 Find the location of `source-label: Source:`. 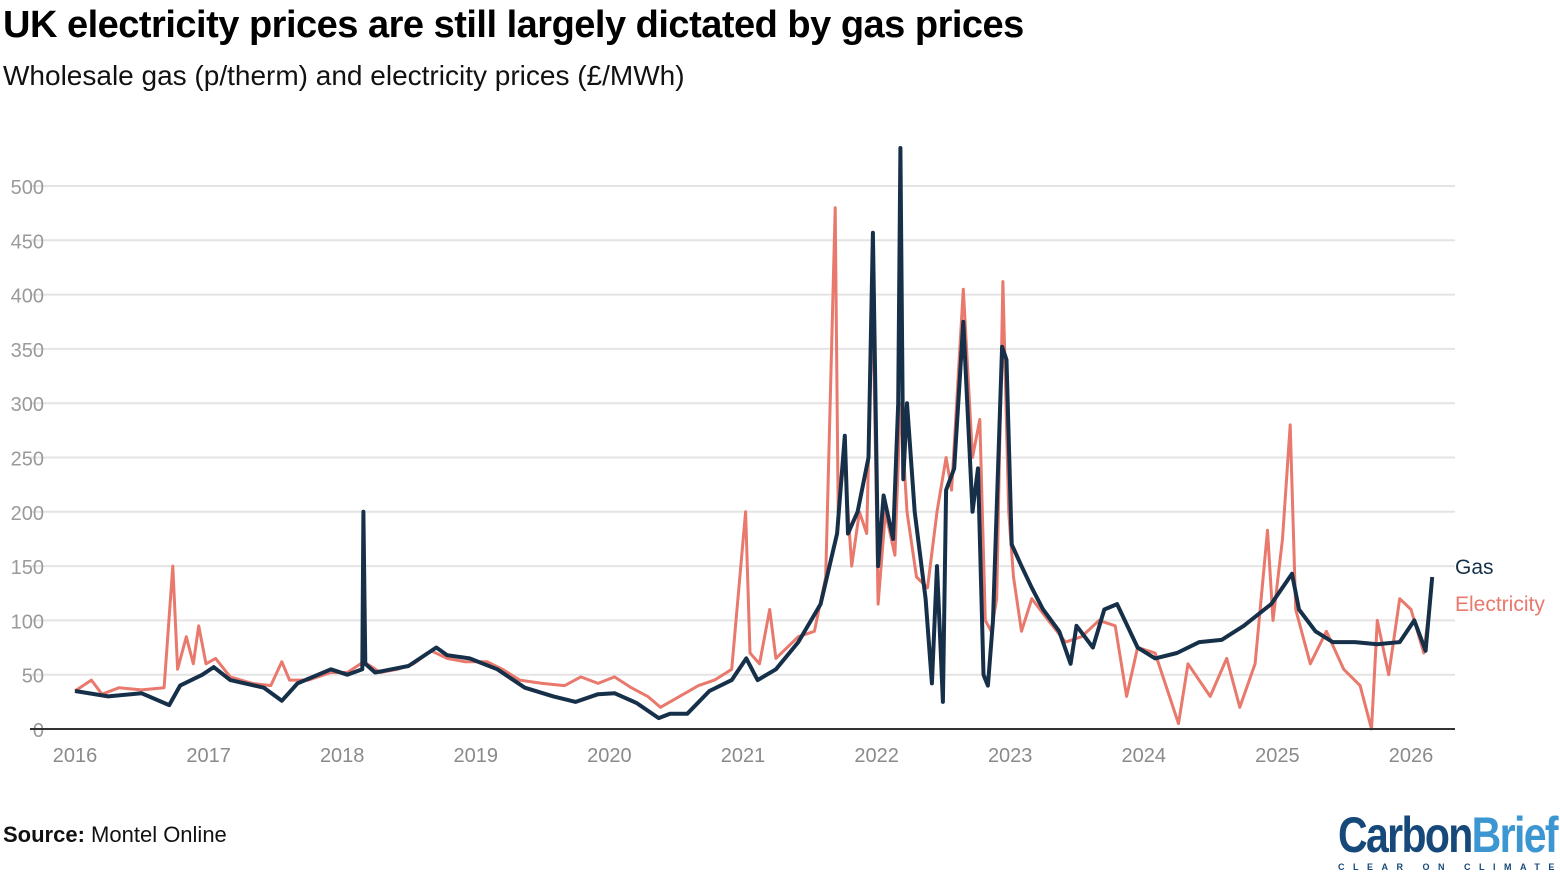

source-label: Source: is located at coordinates (44, 834).